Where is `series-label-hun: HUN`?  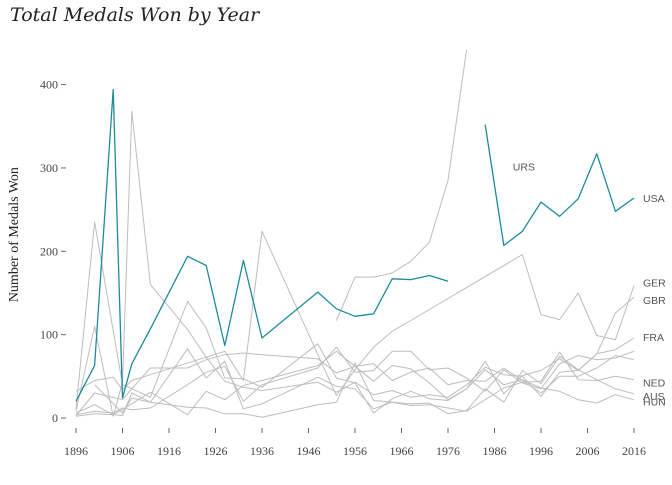 series-label-hun: HUN is located at coordinates (654, 403).